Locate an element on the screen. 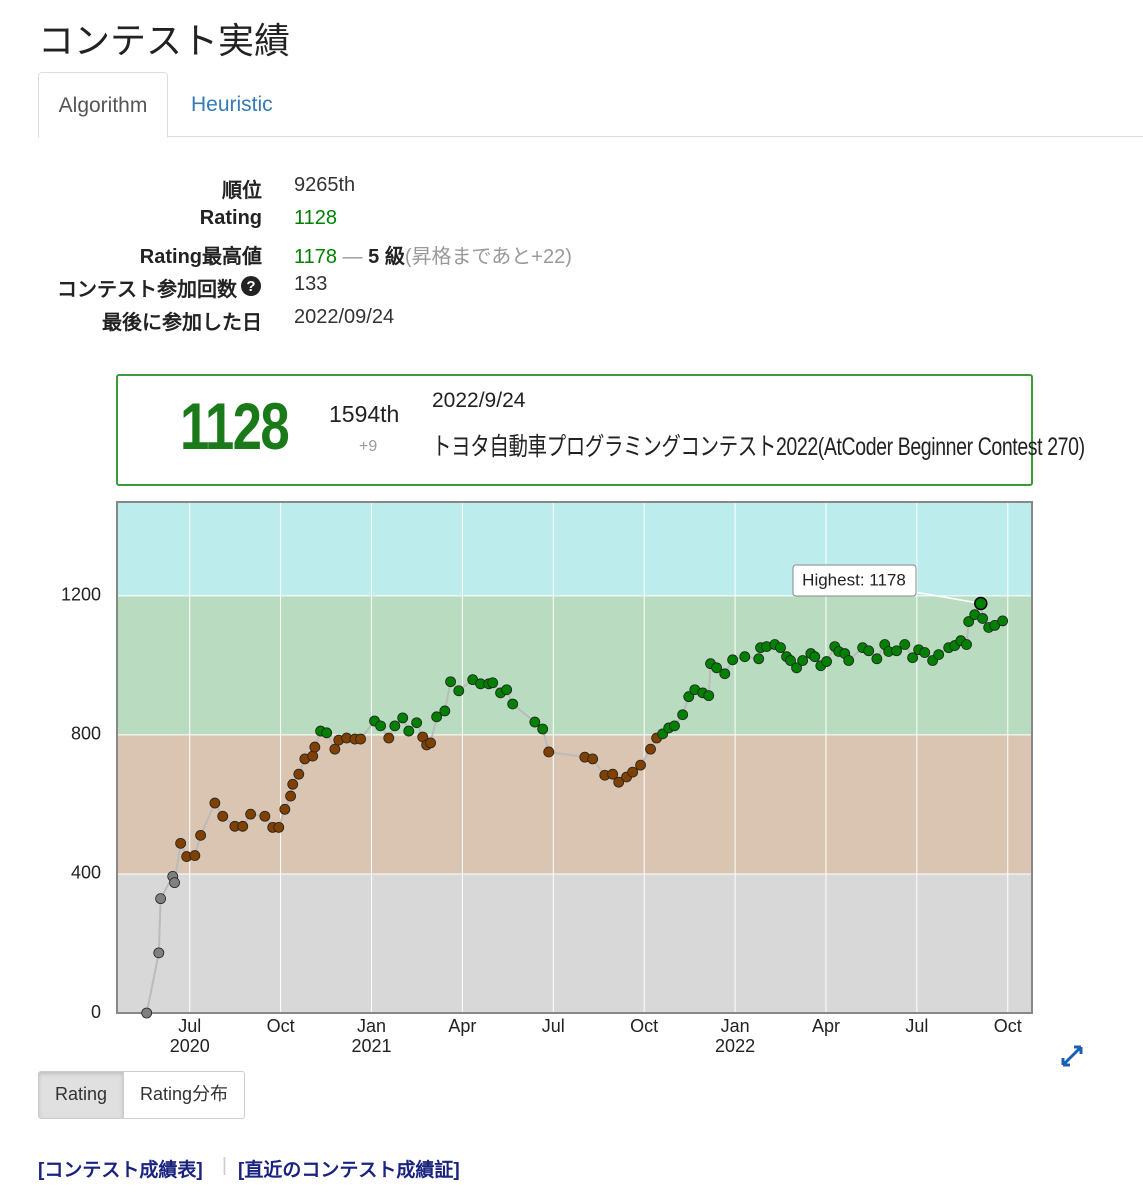  annotation: Highest: 1178 is located at coordinates (854, 579).